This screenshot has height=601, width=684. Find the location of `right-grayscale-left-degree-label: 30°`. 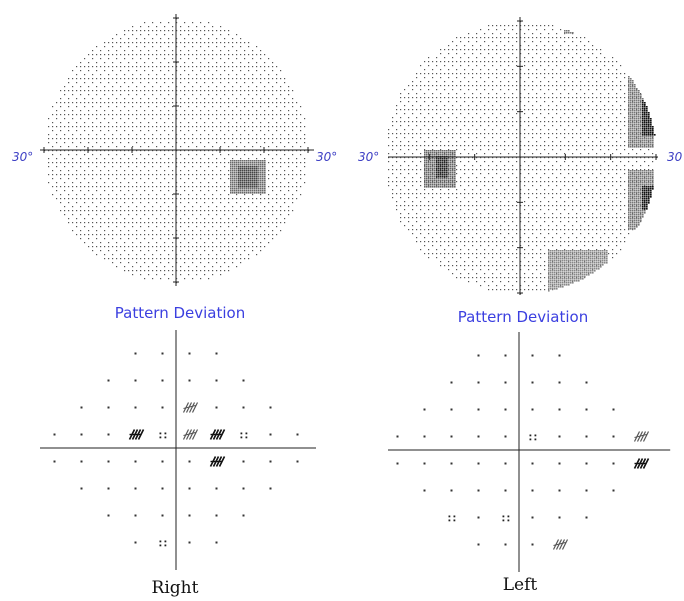

right-grayscale-left-degree-label: 30° is located at coordinates (23, 157).